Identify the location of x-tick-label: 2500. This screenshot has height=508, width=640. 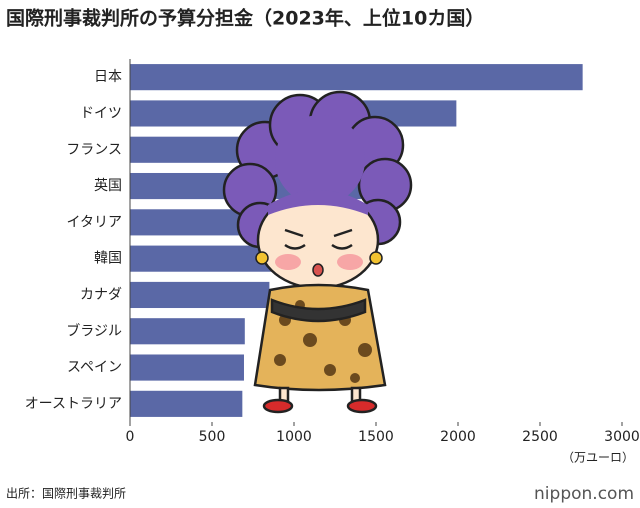
(540, 437).